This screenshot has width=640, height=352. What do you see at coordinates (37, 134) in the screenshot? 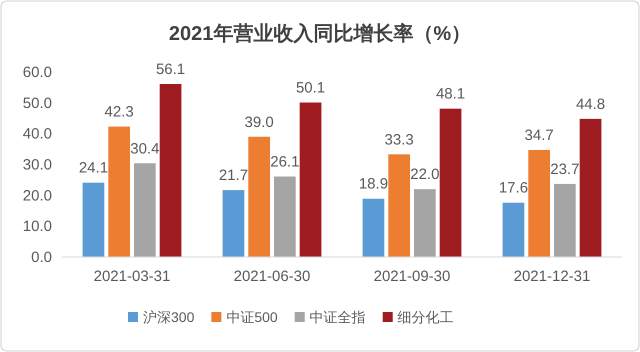
I see `y-tick-label: 40.0` at bounding box center [37, 134].